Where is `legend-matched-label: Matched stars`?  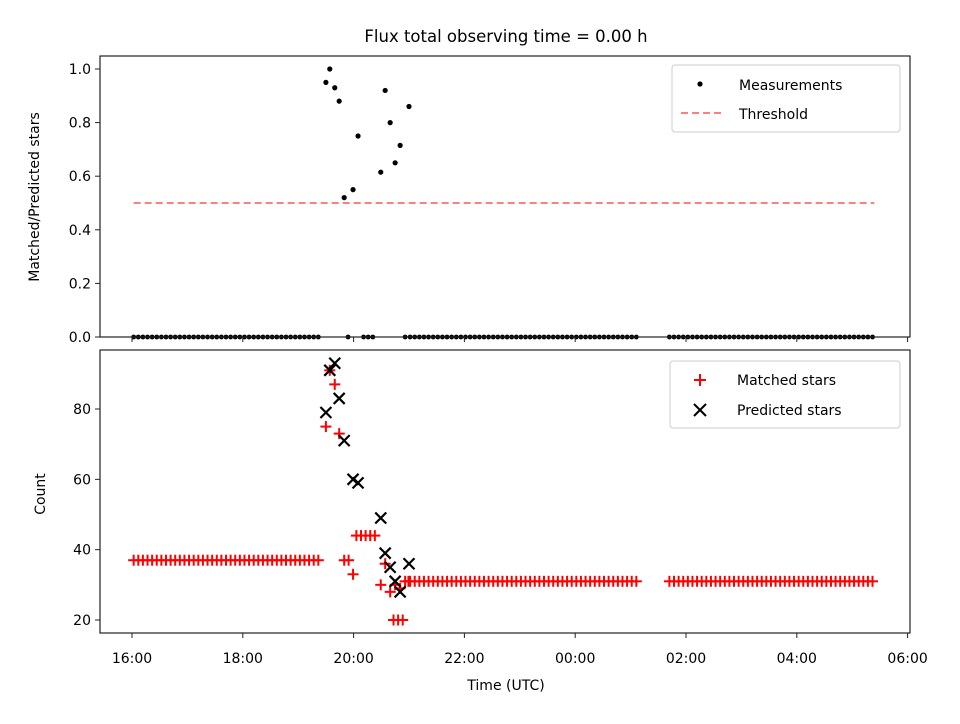
legend-matched-label: Matched stars is located at coordinates (786, 381).